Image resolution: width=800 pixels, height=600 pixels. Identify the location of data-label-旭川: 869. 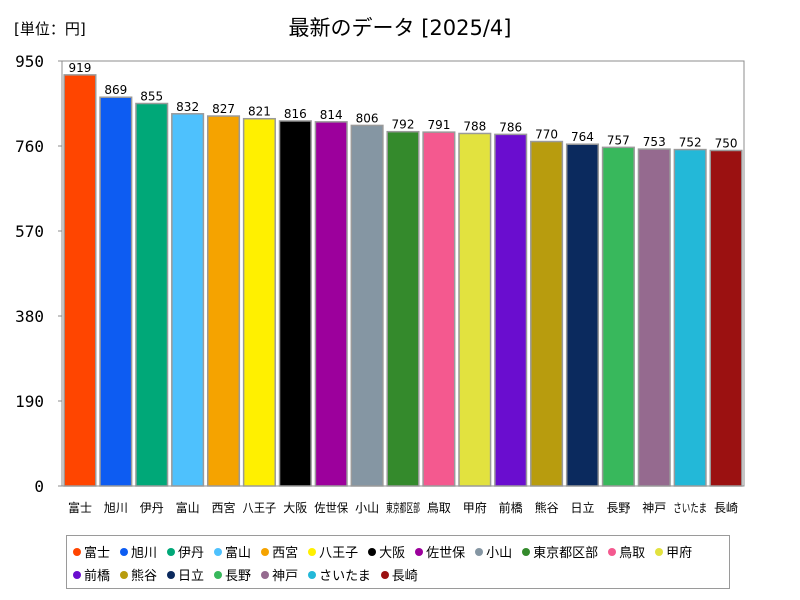
(115, 90).